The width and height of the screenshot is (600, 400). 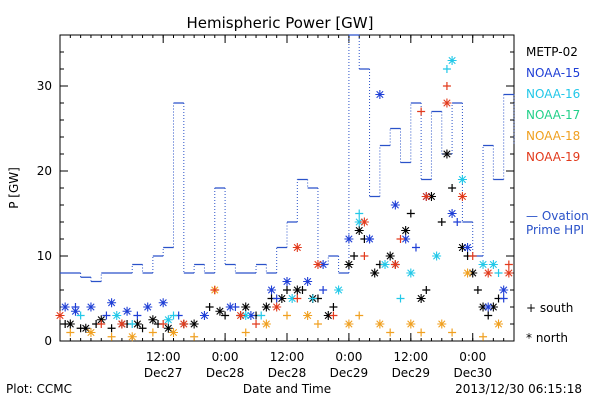 I want to click on legend-entry-noaa-19: NOAA-19, so click(x=553, y=157).